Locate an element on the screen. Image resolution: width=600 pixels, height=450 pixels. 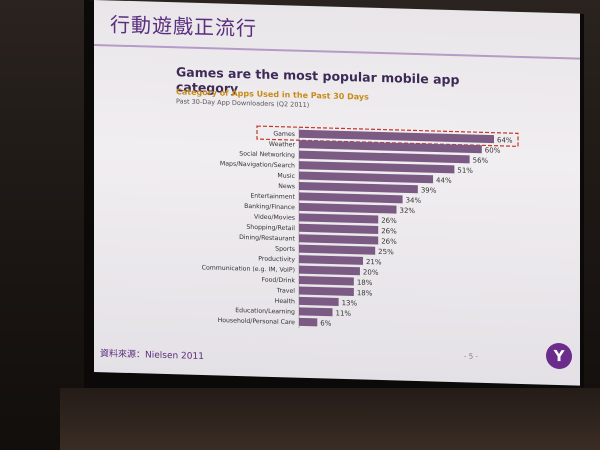
bar-social-networking is located at coordinates (384, 157).